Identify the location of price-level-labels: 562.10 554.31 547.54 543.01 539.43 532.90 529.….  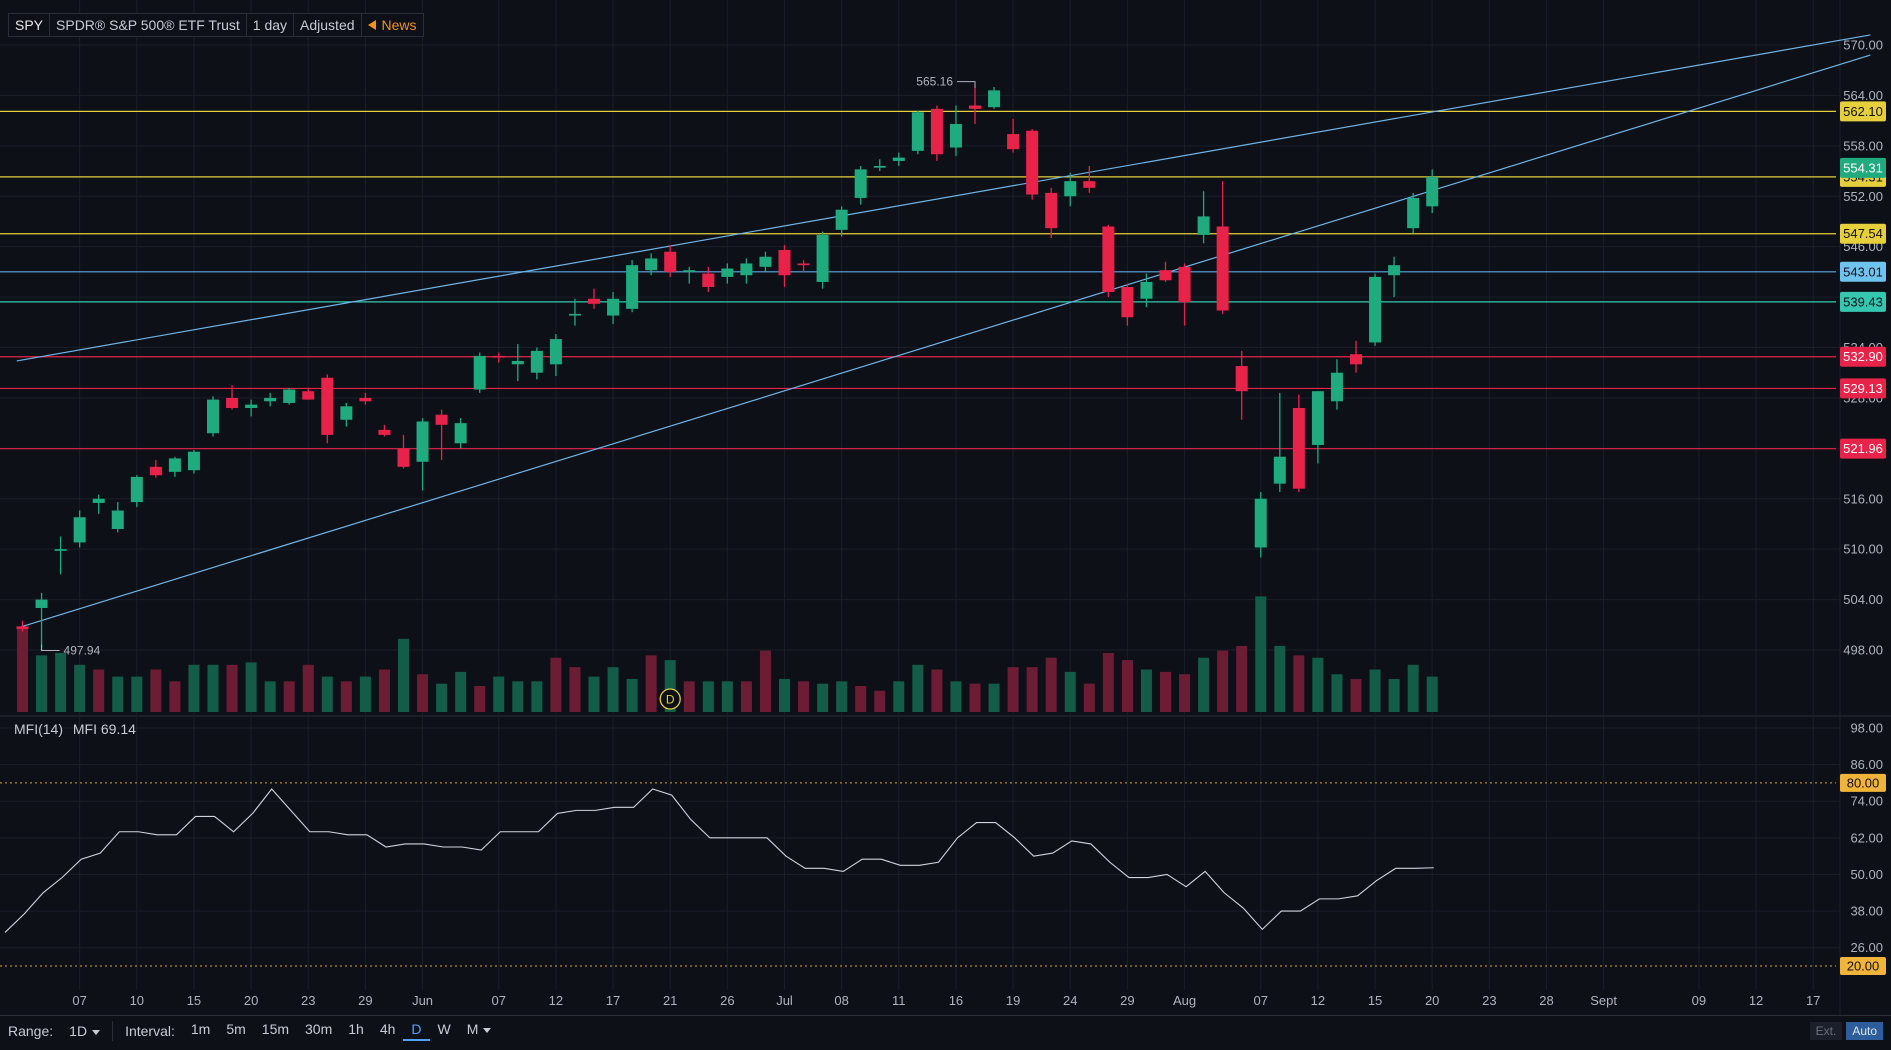
(1863, 280).